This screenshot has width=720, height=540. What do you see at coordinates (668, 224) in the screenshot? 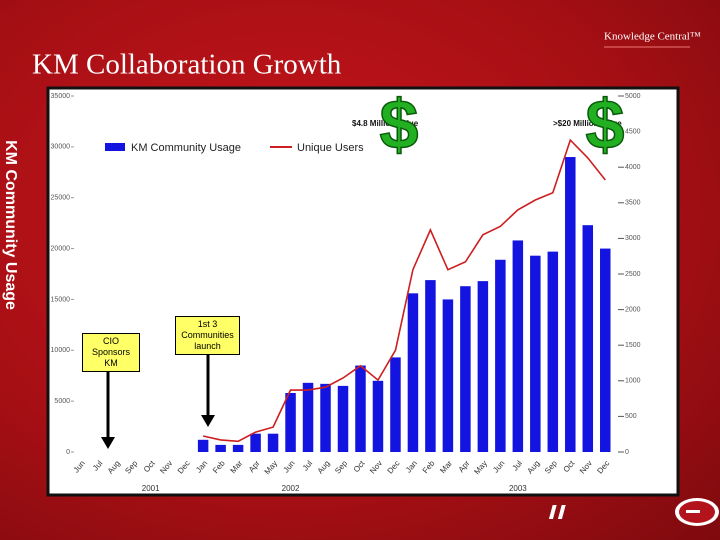
I see `y2-axis-title: Unique Users` at bounding box center [668, 224].